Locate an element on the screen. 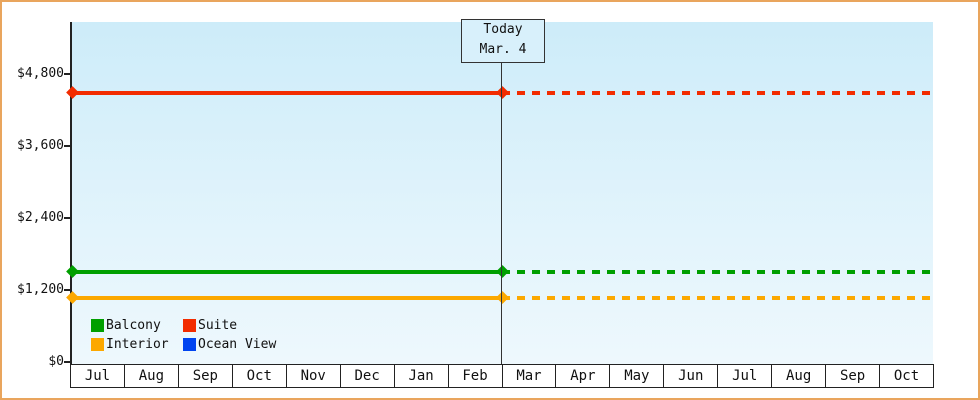 This screenshot has width=980, height=400. legend-item-interior: Interior is located at coordinates (137, 344).